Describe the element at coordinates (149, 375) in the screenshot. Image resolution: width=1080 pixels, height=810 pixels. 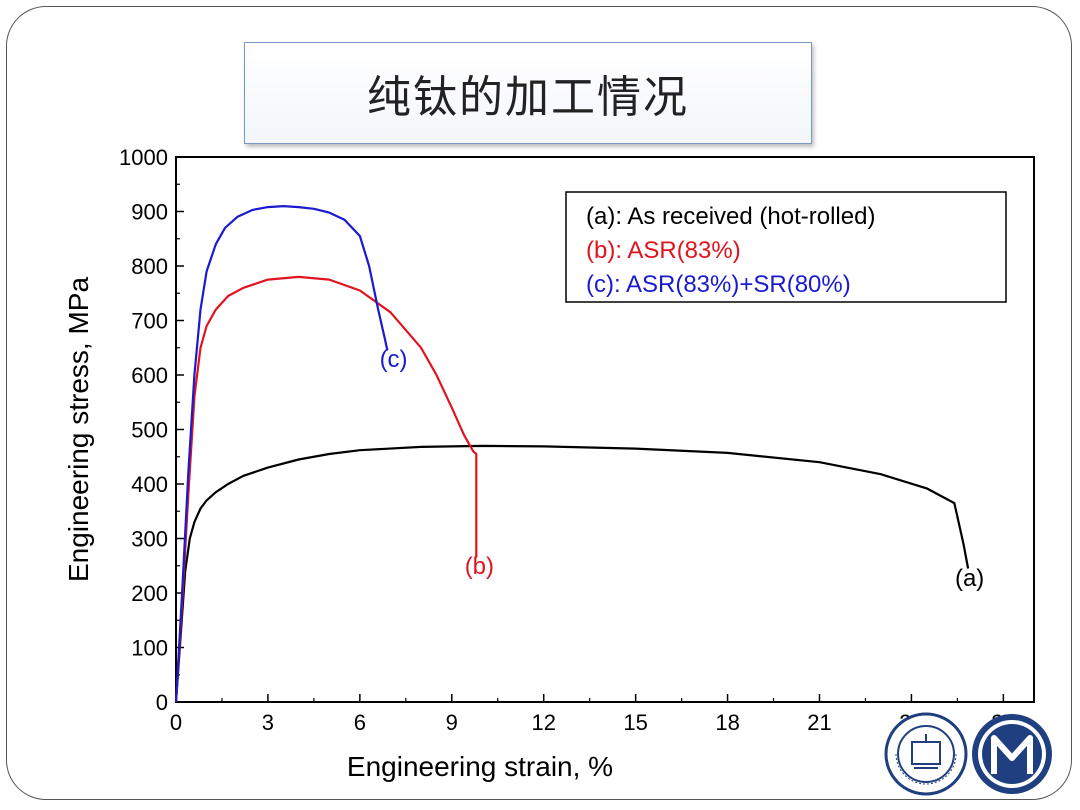
I see `y-tick-label: 600` at that location.